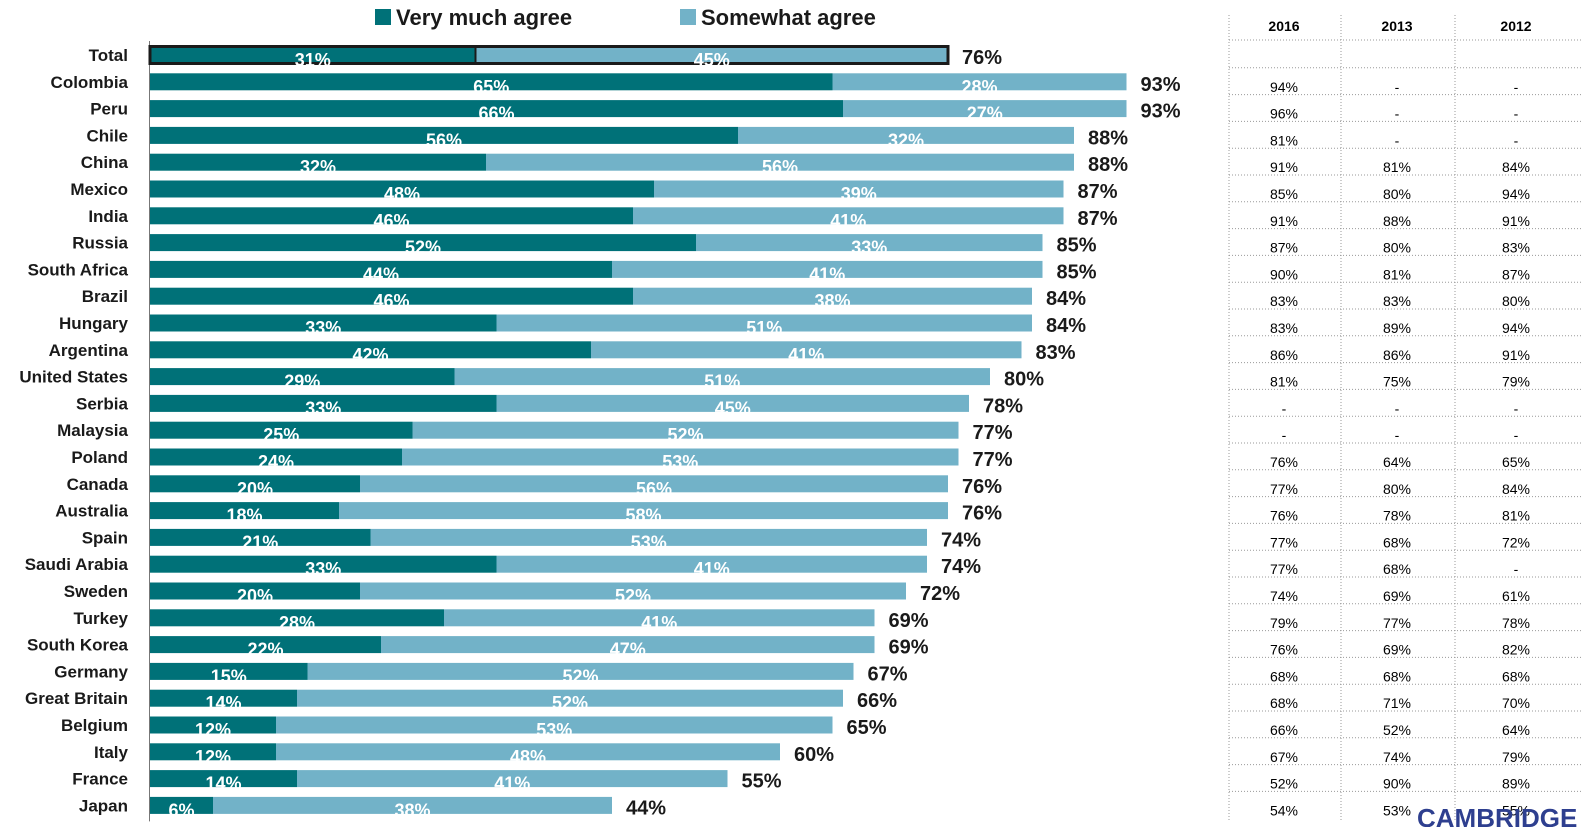 The width and height of the screenshot is (1581, 827). Describe the element at coordinates (814, 755) in the screenshot. I see `data-label-total: 60%` at that location.